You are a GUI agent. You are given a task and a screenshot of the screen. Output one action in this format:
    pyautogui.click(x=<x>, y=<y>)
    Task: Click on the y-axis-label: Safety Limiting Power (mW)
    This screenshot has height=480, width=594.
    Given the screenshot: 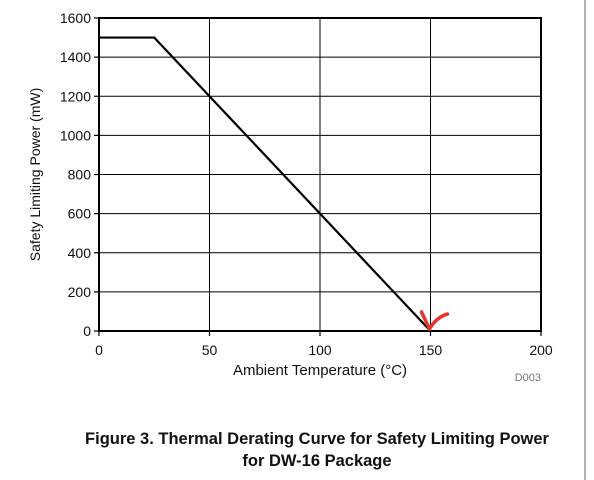 What is the action you would take?
    pyautogui.click(x=35, y=174)
    